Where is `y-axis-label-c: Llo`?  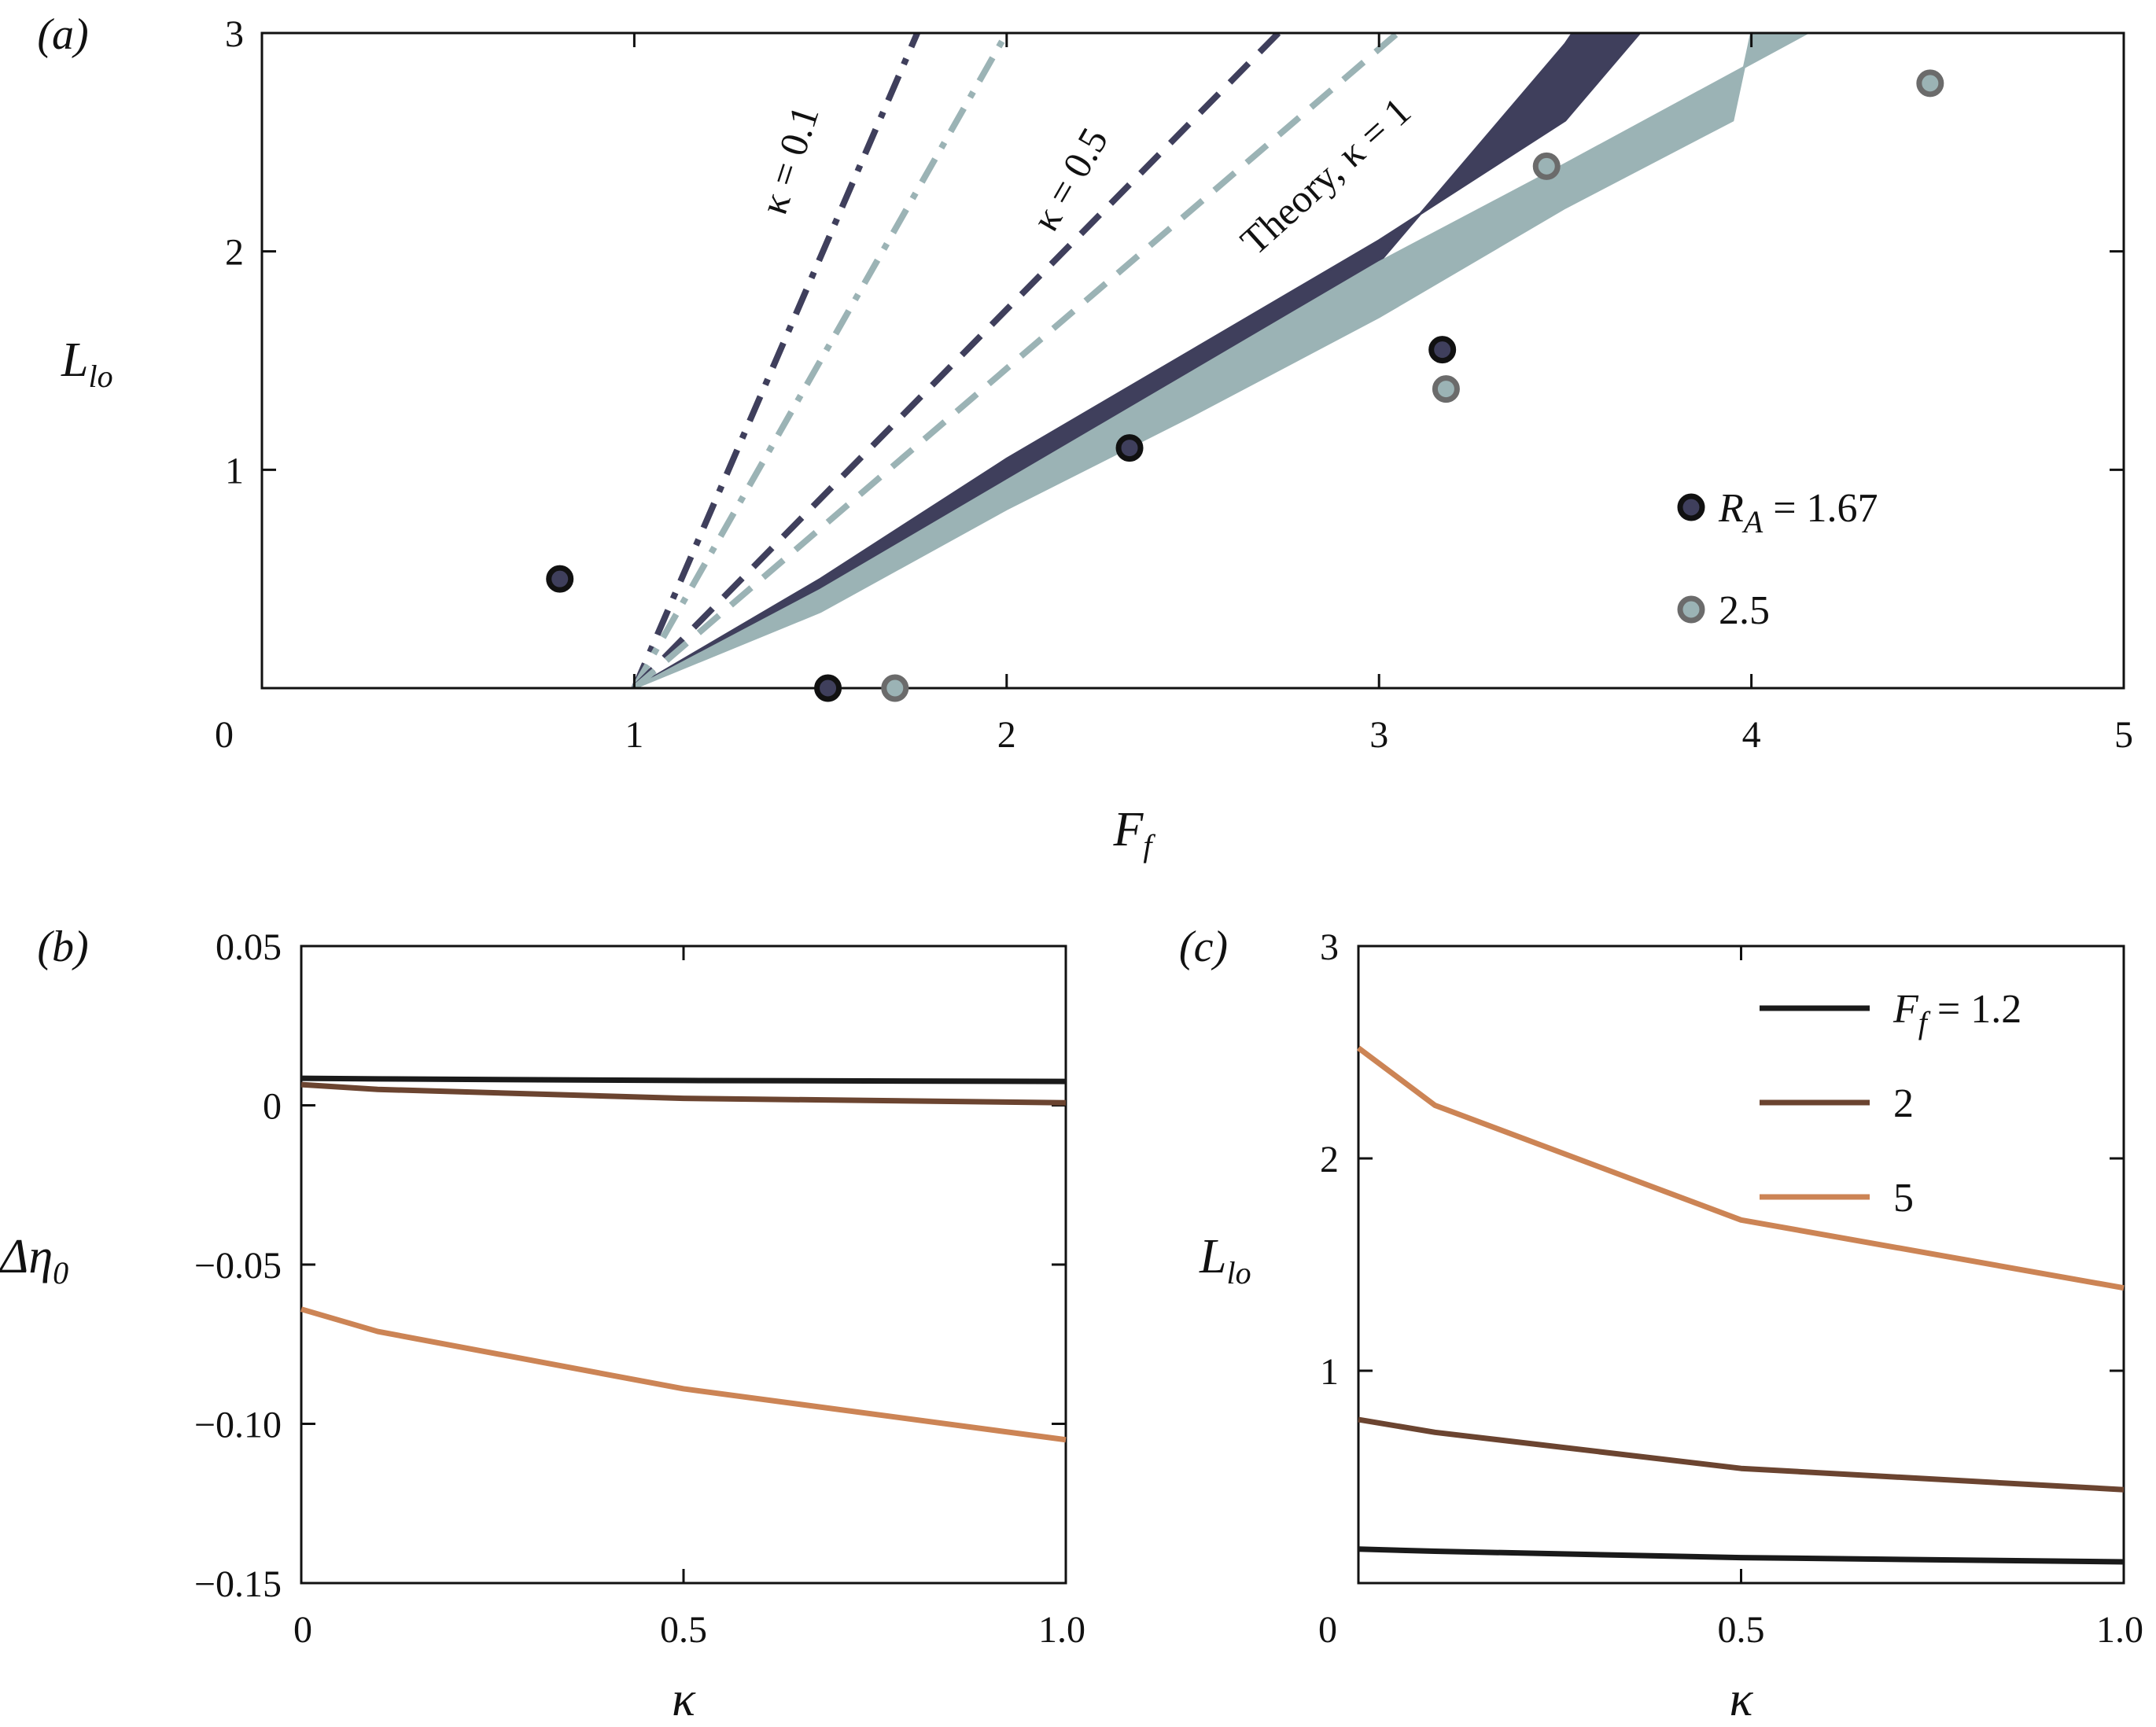
y-axis-label-c: Llo is located at coordinates (1225, 1260).